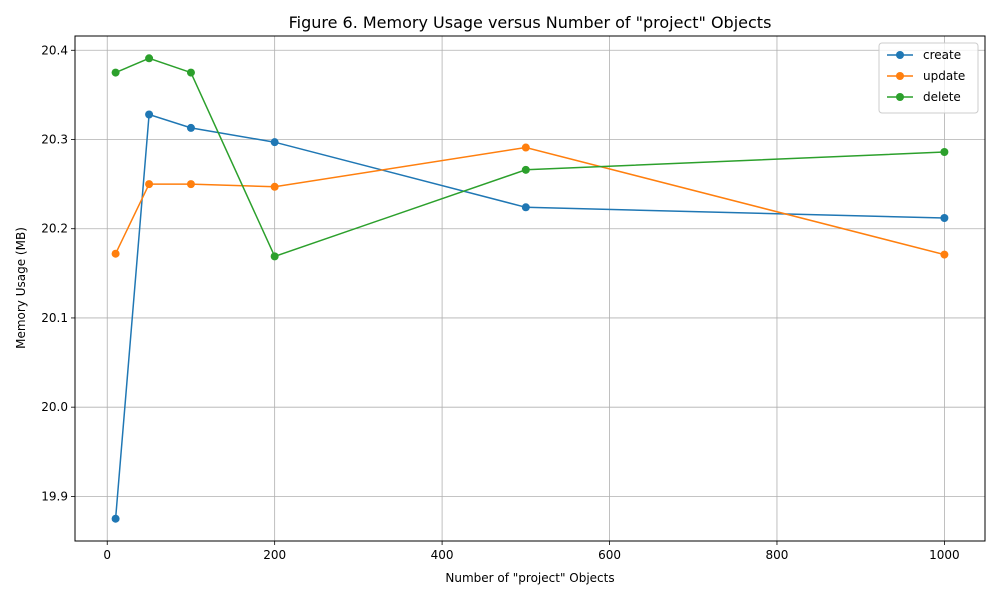 Image resolution: width=1000 pixels, height=600 pixels. What do you see at coordinates (529, 578) in the screenshot?
I see `x-axis-label: Number of "project" Objects` at bounding box center [529, 578].